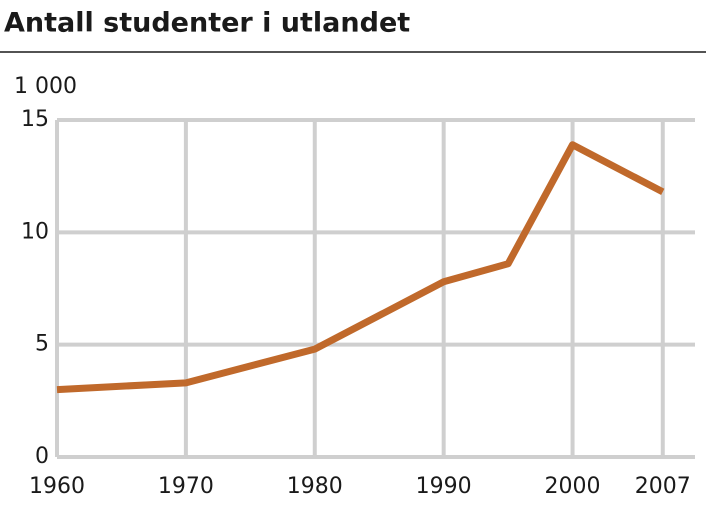 The height and width of the screenshot is (508, 706). Describe the element at coordinates (42, 456) in the screenshot. I see `y-tick-label: 0` at that location.